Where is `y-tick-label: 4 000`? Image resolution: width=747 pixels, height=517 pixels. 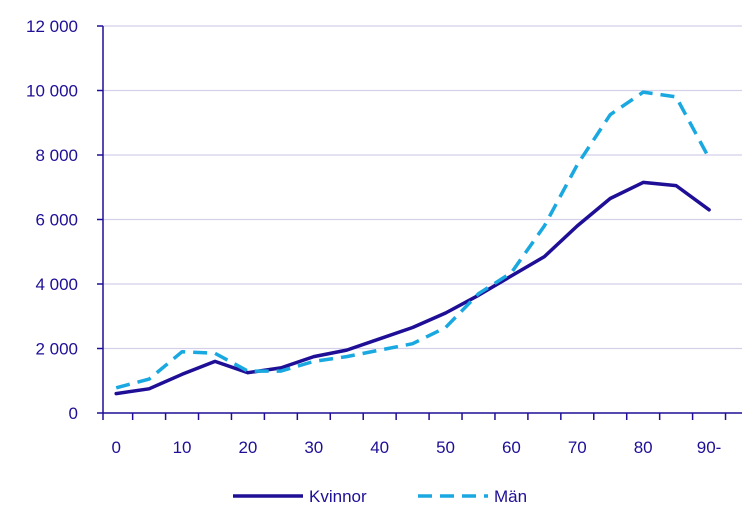
y-tick-label: 4 000 is located at coordinates (56, 284).